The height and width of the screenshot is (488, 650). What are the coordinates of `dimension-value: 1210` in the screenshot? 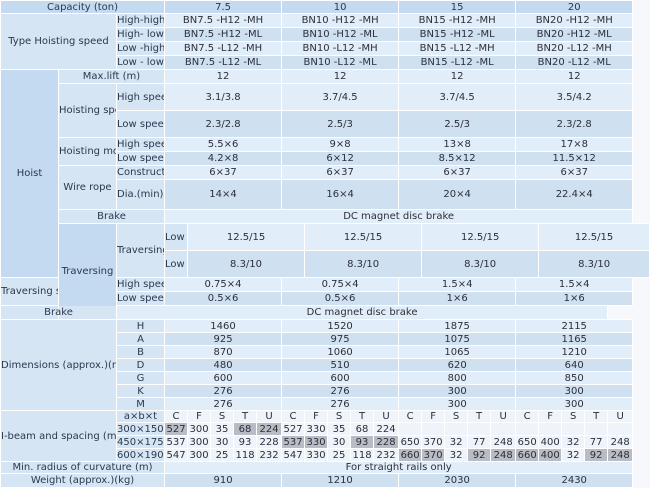 It's located at (574, 352).